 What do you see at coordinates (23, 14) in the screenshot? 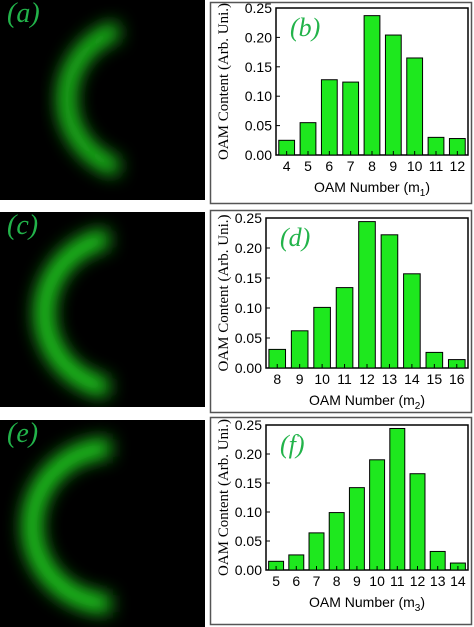
I see `panel-label-a: (a)` at bounding box center [23, 14].